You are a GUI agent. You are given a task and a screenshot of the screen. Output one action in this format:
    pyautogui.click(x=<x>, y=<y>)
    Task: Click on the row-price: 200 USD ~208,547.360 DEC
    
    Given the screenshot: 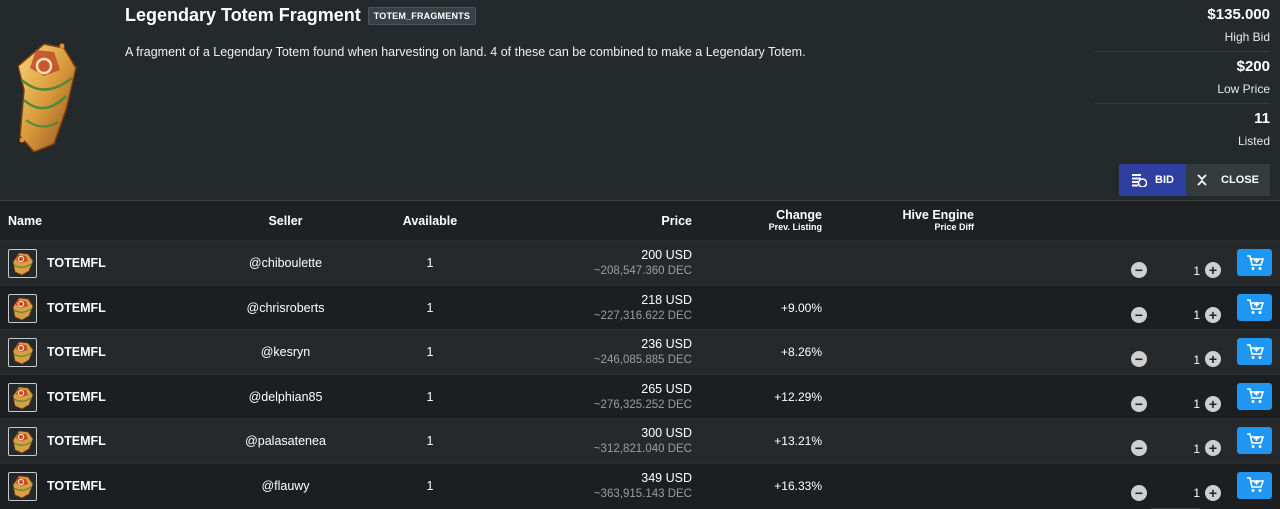 What is the action you would take?
    pyautogui.click(x=643, y=262)
    